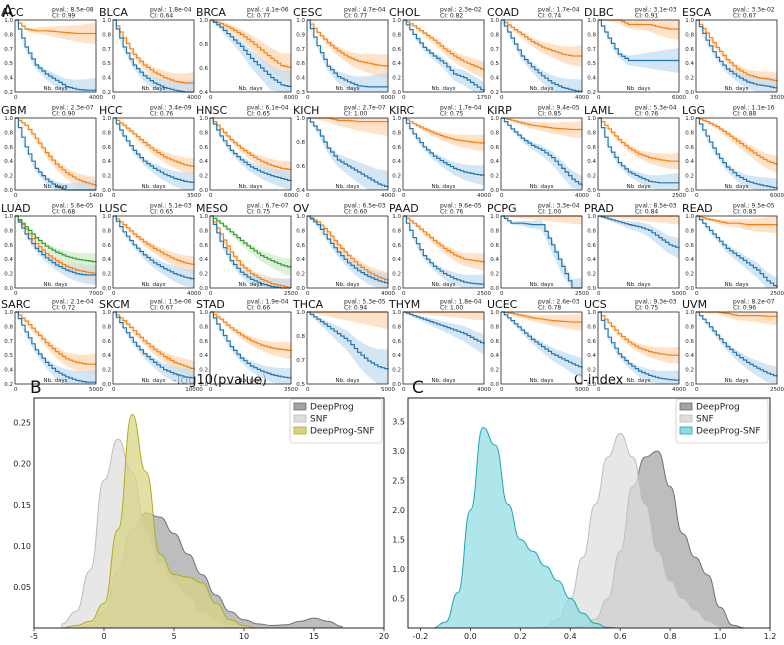  What do you see at coordinates (161, 308) in the screenshot?
I see `cell-ci: CI: 0.67` at bounding box center [161, 308].